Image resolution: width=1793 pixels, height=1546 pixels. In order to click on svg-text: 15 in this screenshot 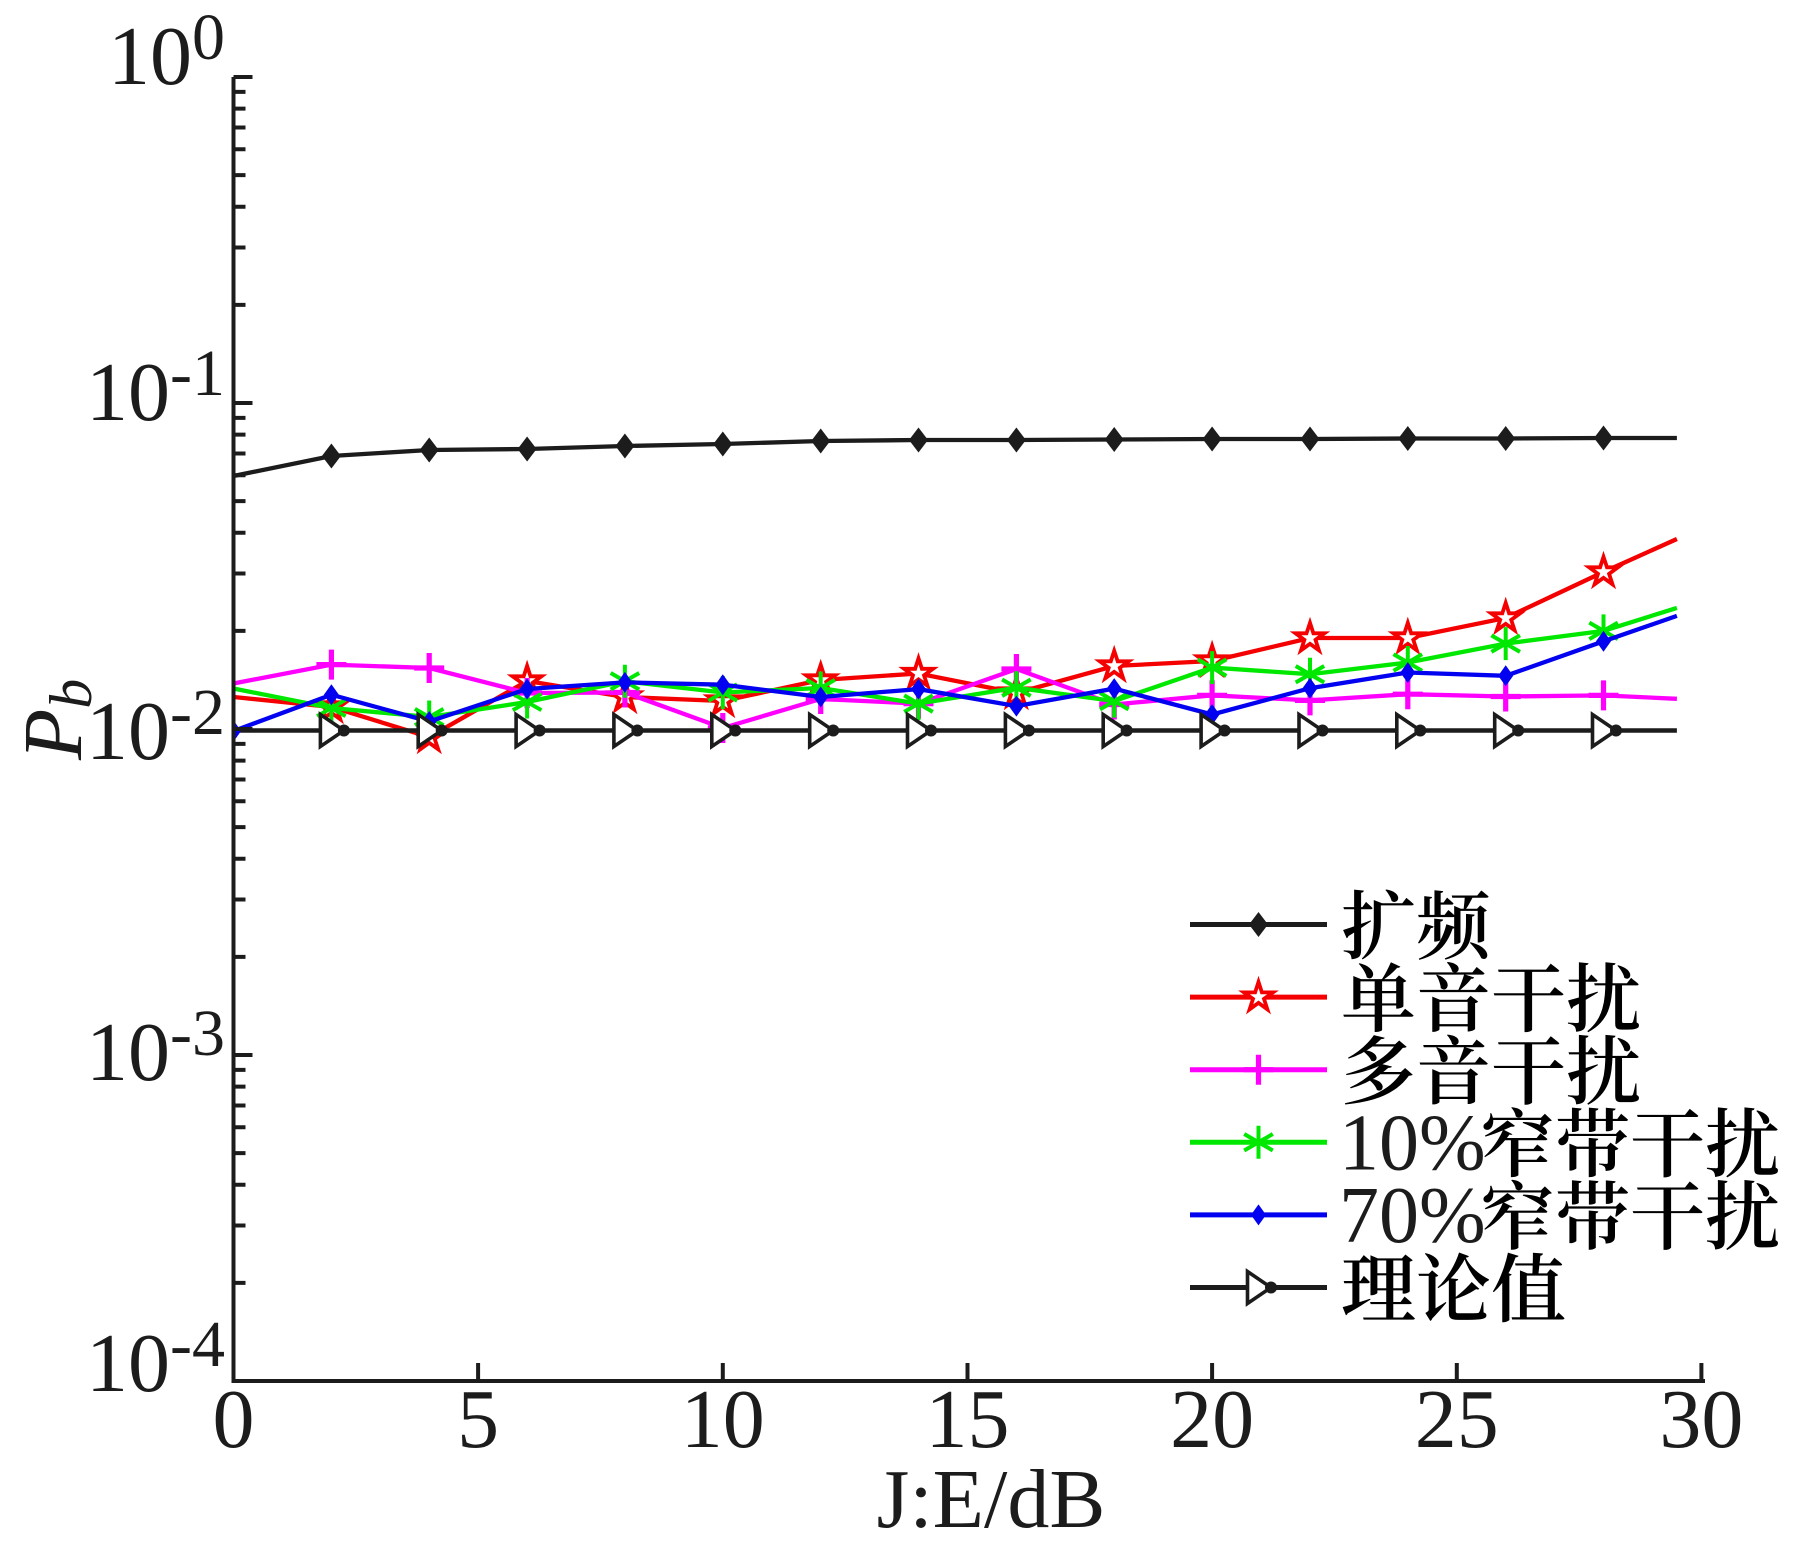, I will do `click(968, 1419)`.